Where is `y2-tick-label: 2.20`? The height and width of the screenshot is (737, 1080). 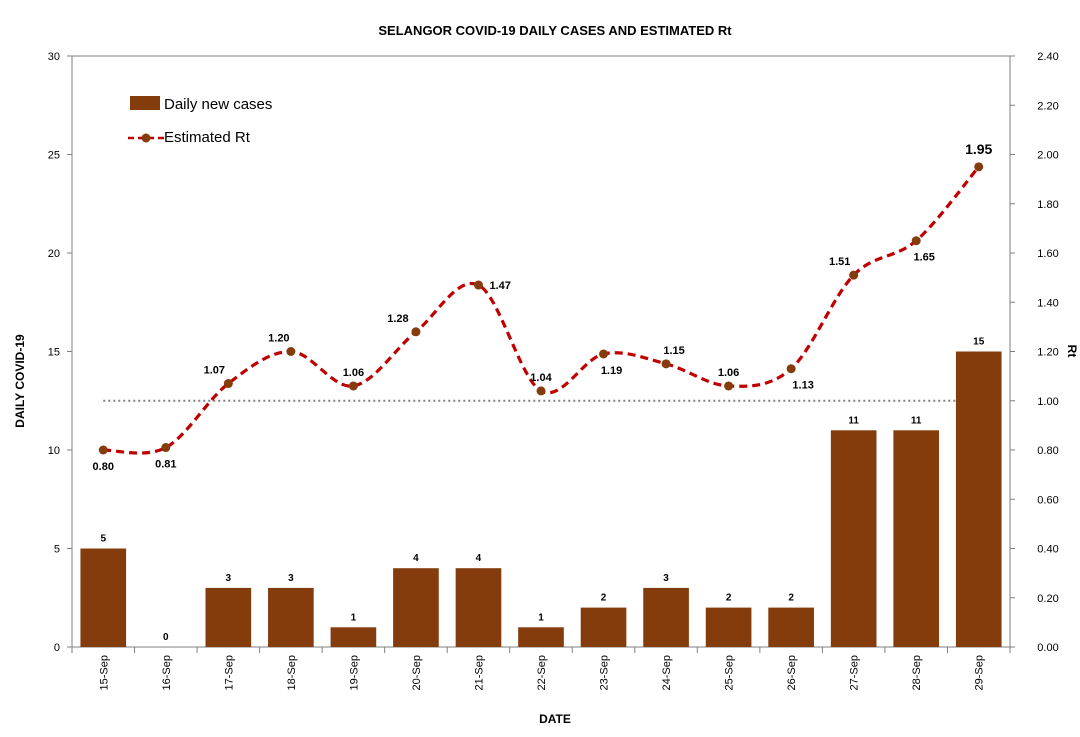
y2-tick-label: 2.20 is located at coordinates (1047, 106).